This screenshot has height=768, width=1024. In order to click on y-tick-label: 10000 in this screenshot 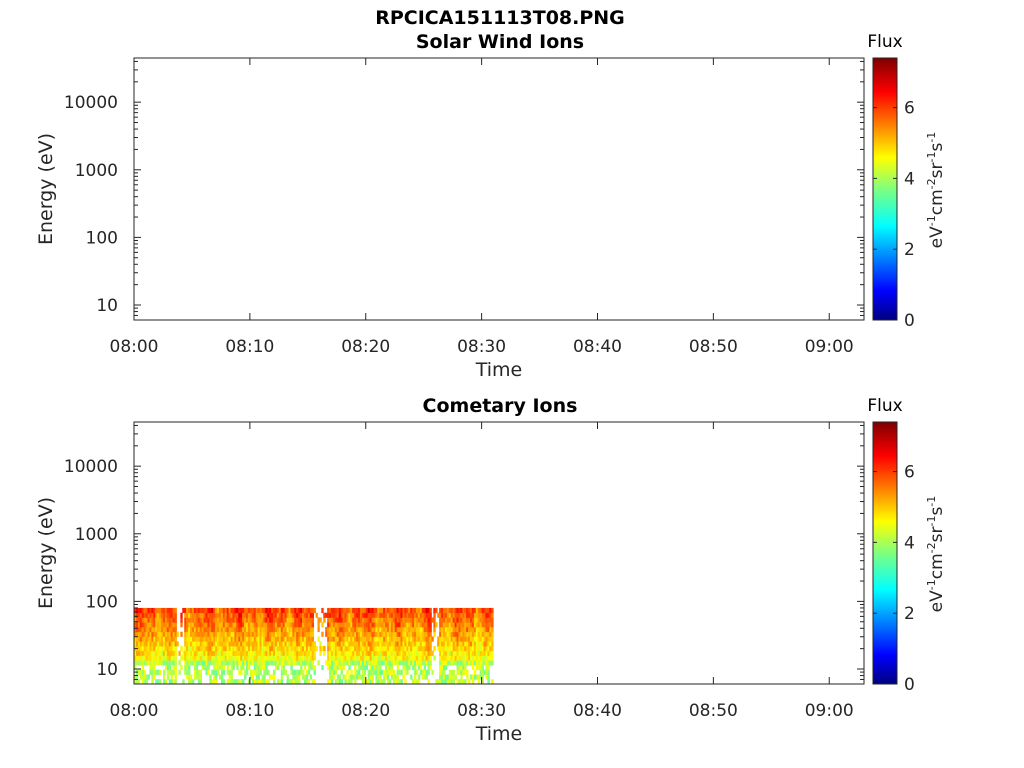, I will do `click(91, 467)`.